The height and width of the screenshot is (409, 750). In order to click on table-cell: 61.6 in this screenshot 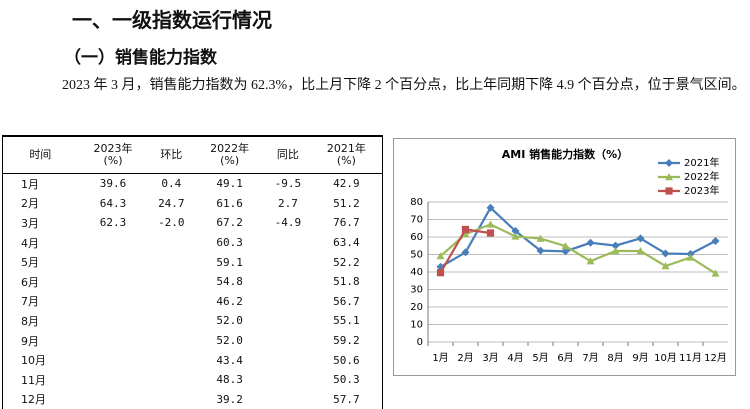, I will do `click(229, 203)`.